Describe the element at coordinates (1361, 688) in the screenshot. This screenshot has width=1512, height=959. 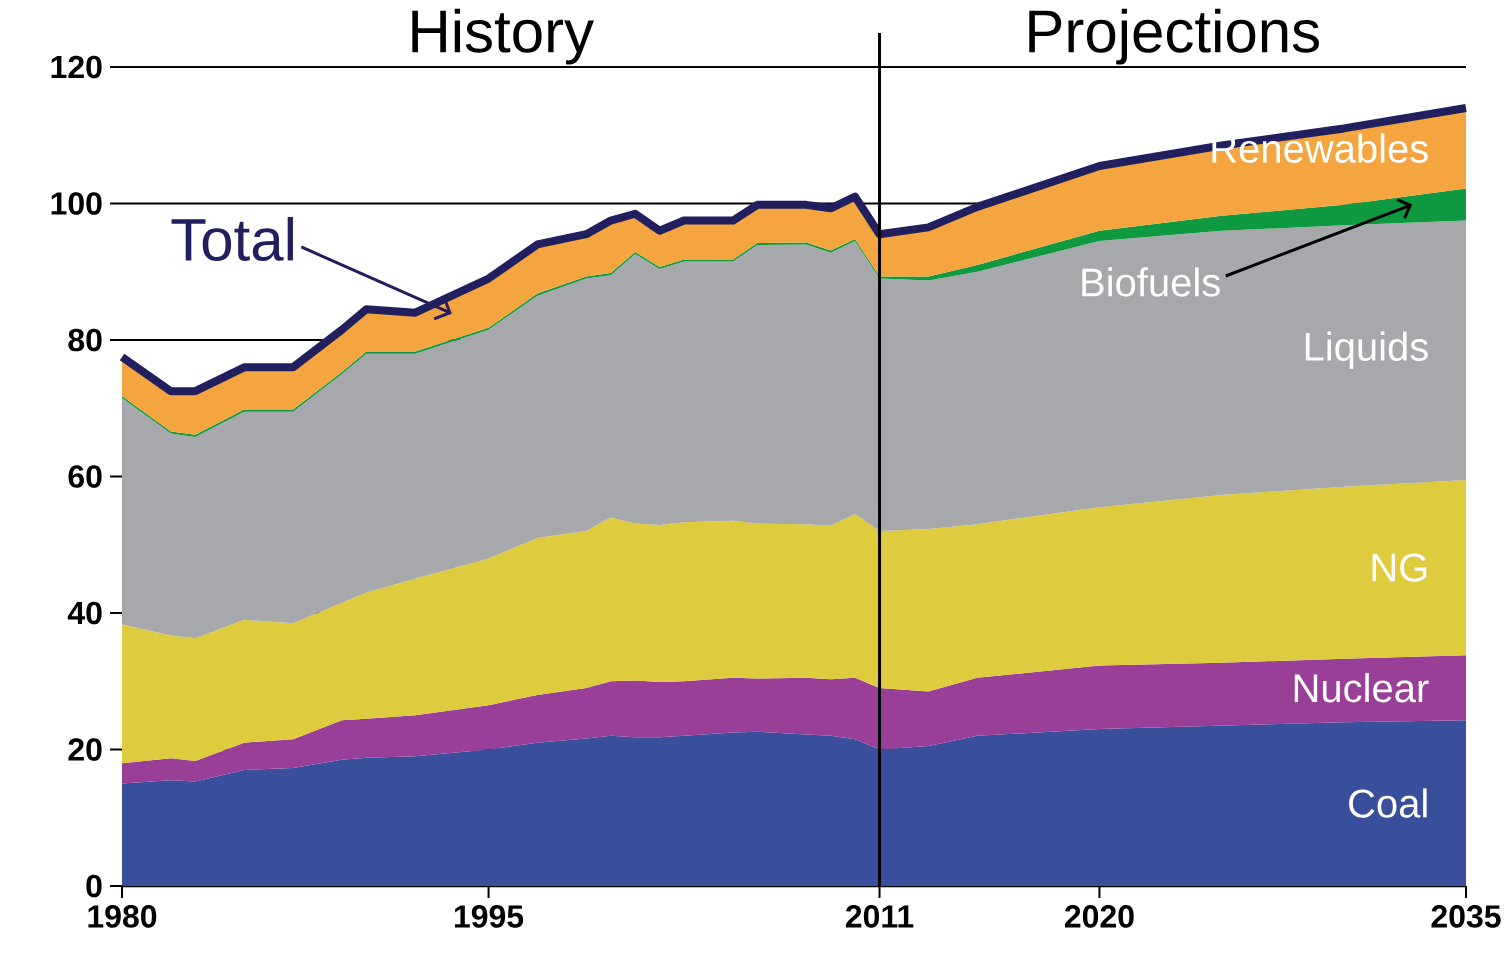
I see `series-label: Nuclear` at that location.